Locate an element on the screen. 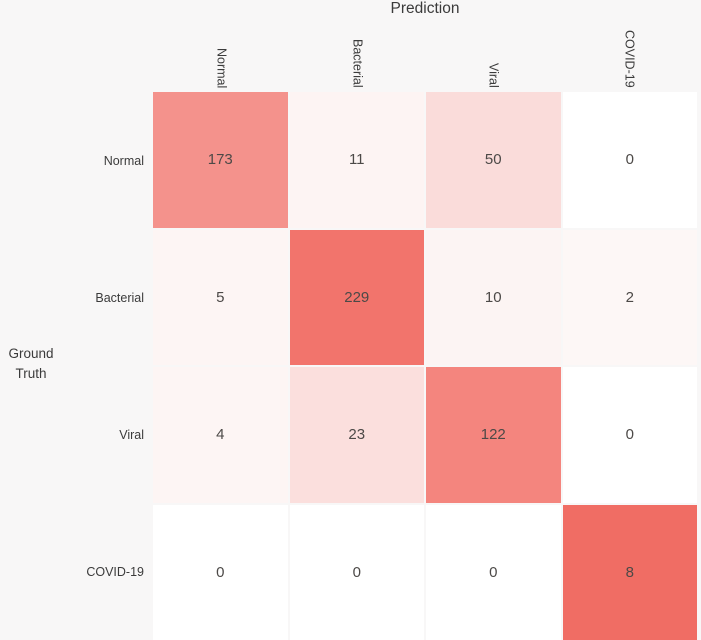 The image size is (701, 640). y-tick-label-normal: Normal is located at coordinates (123, 160).